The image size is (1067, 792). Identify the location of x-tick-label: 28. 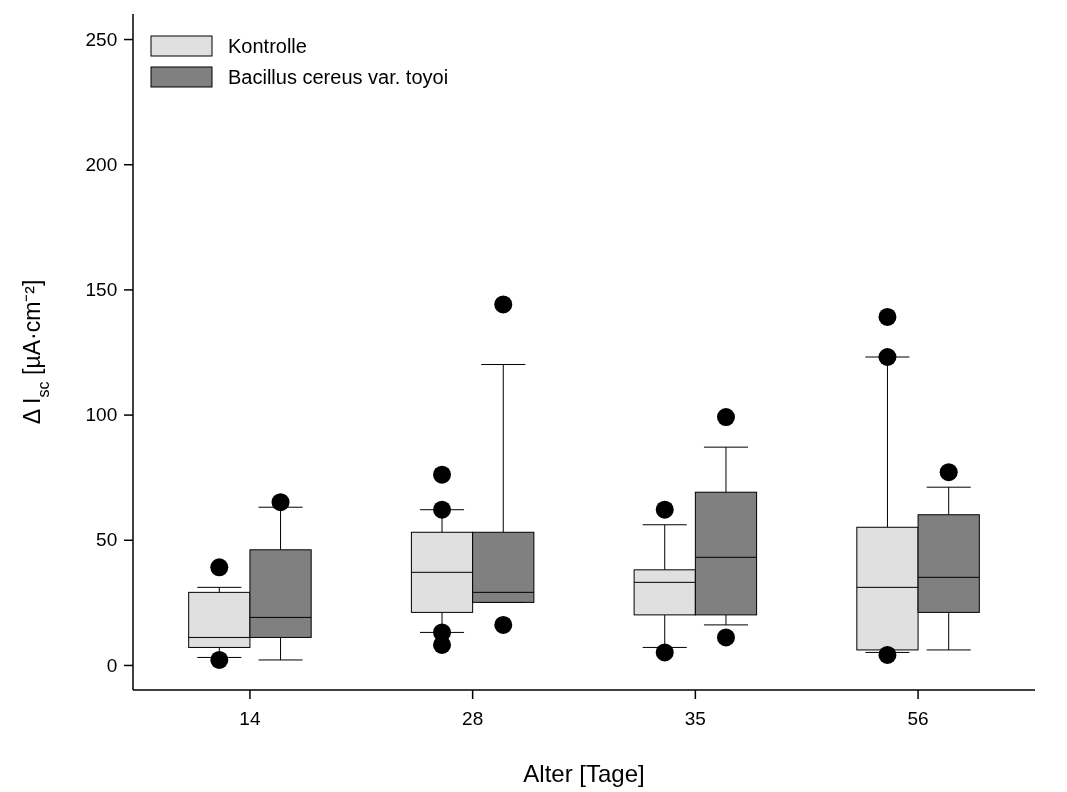
(473, 718).